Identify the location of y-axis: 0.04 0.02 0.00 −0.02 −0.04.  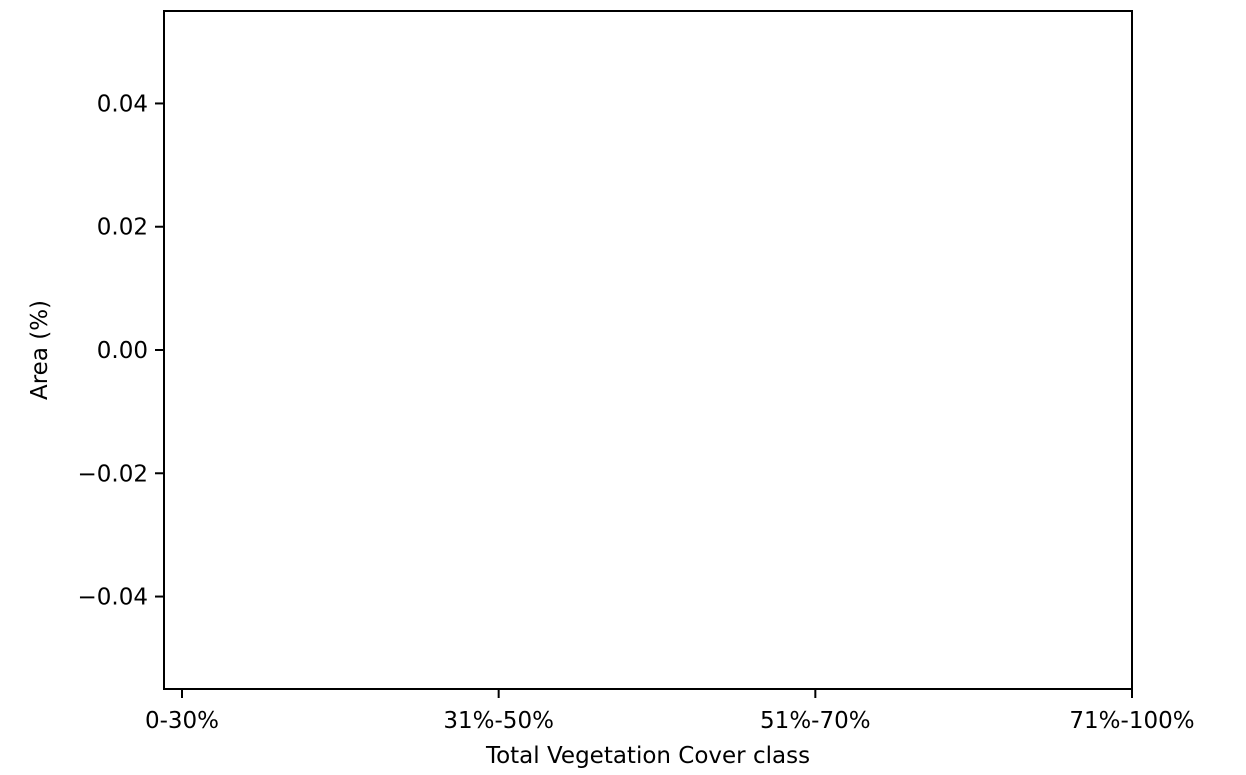
(121, 351).